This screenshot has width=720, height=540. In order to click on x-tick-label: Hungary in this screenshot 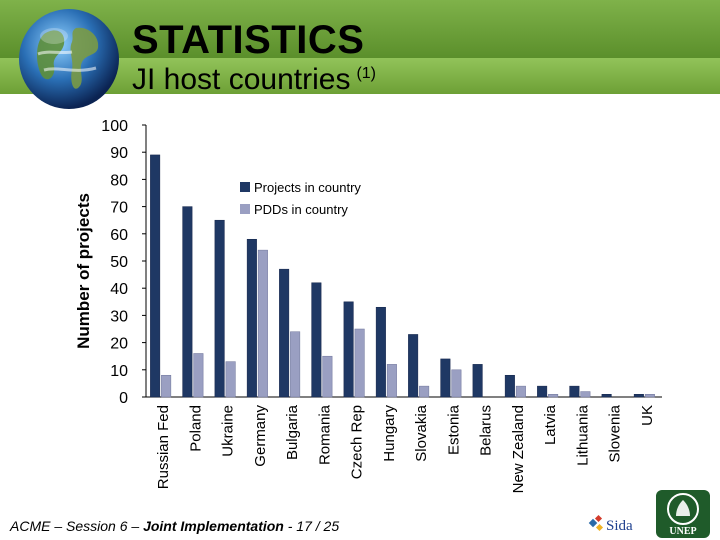, I will do `click(389, 433)`.